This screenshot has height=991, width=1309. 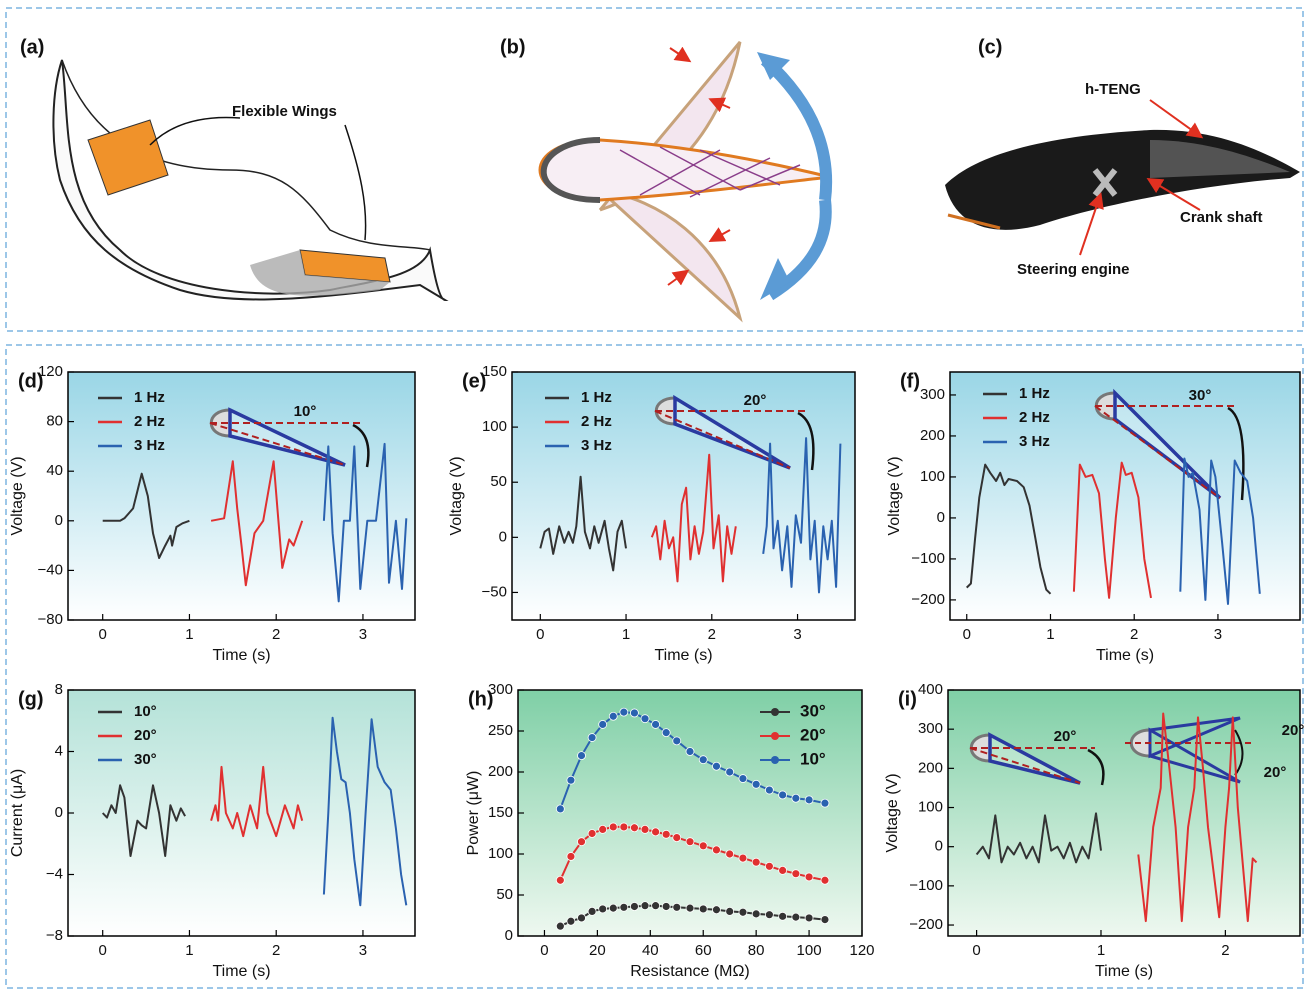 What do you see at coordinates (32, 47) in the screenshot?
I see `panel-label: (a)` at bounding box center [32, 47].